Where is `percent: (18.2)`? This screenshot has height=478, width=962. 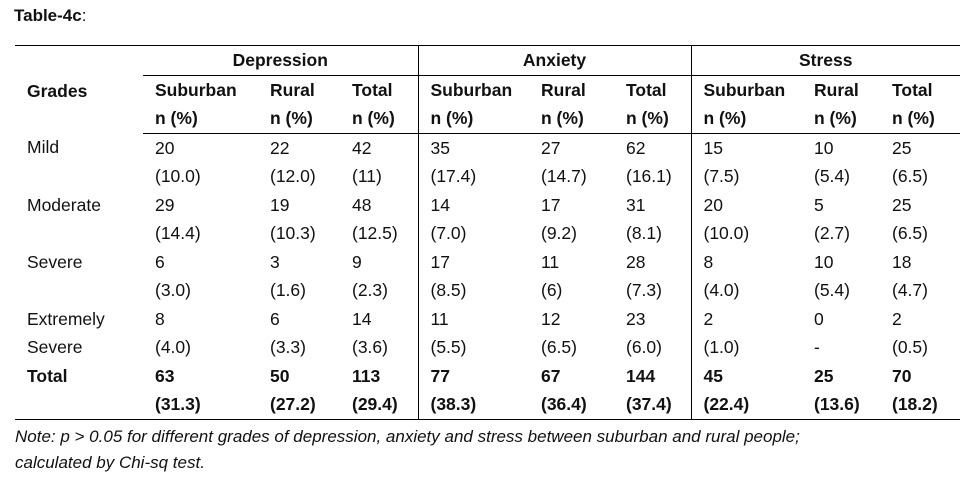 percent: (18.2) is located at coordinates (915, 404).